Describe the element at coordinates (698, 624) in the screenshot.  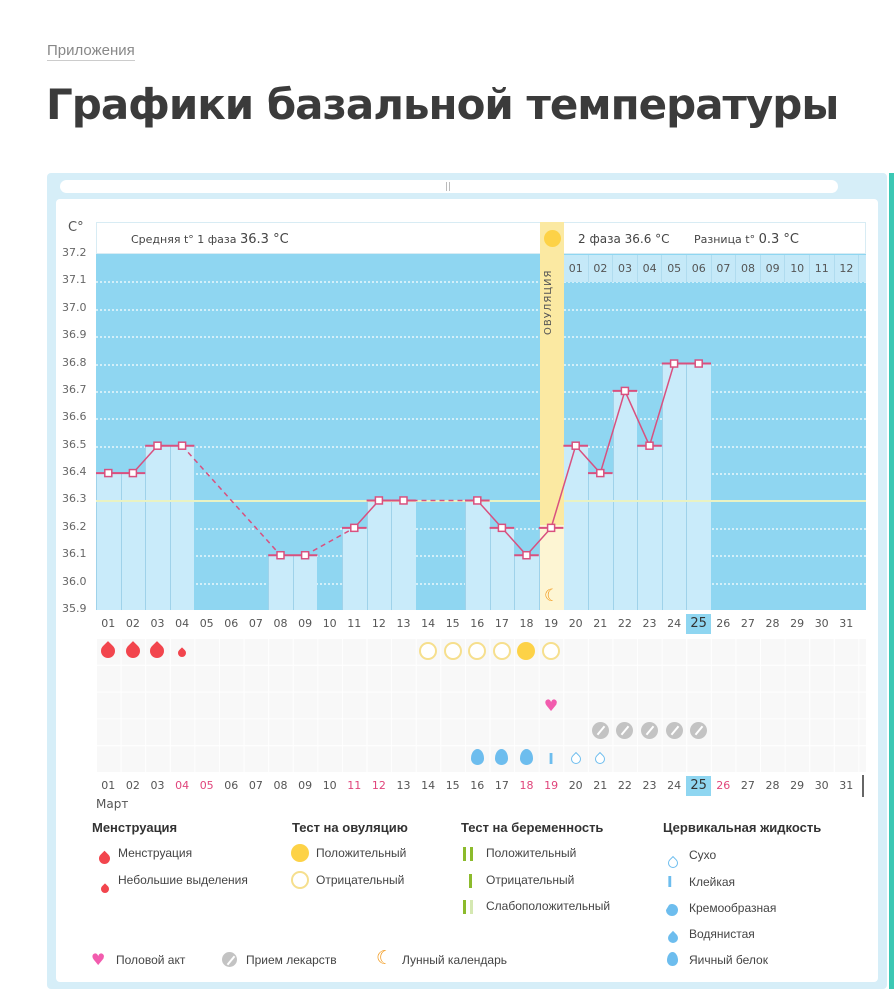
I see `today-marker: 25` at that location.